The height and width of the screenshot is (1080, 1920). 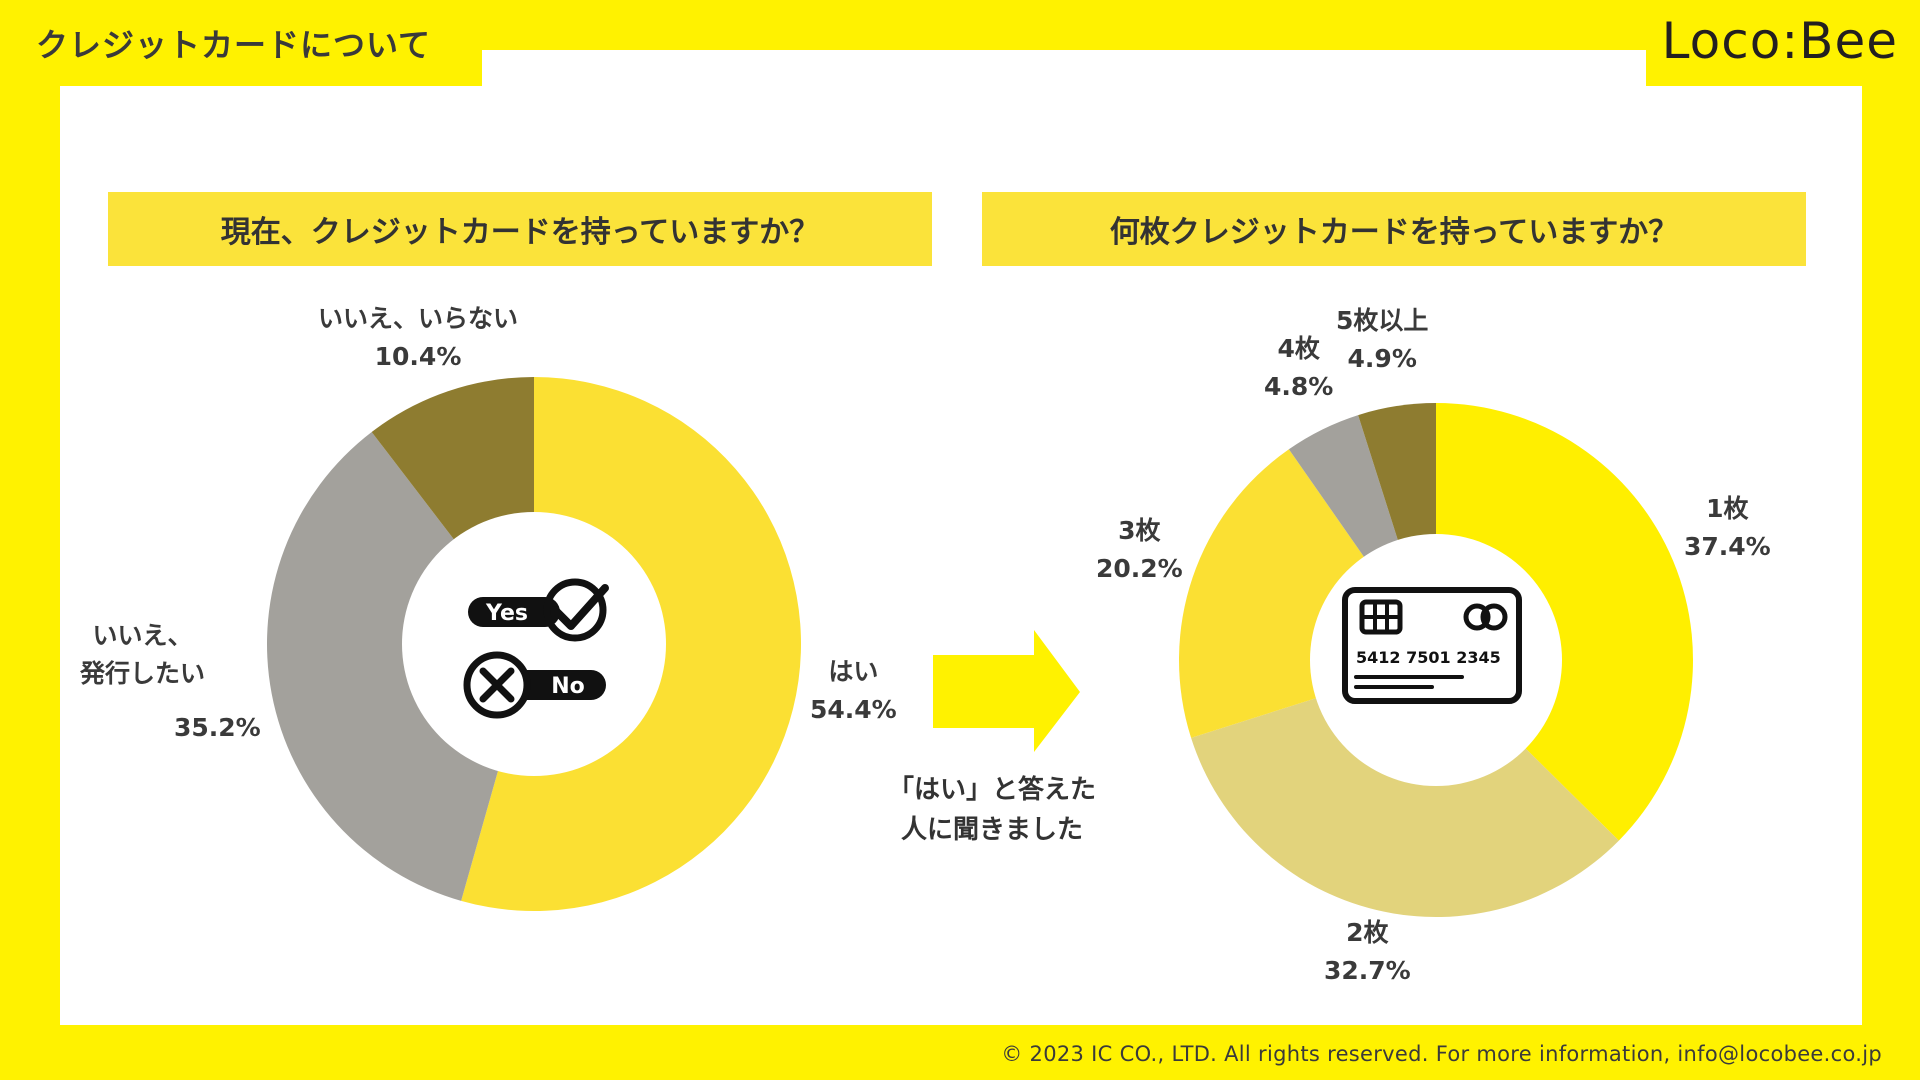 What do you see at coordinates (1382, 320) in the screenshot?
I see `pie2-label-five-name: 5枚以上` at bounding box center [1382, 320].